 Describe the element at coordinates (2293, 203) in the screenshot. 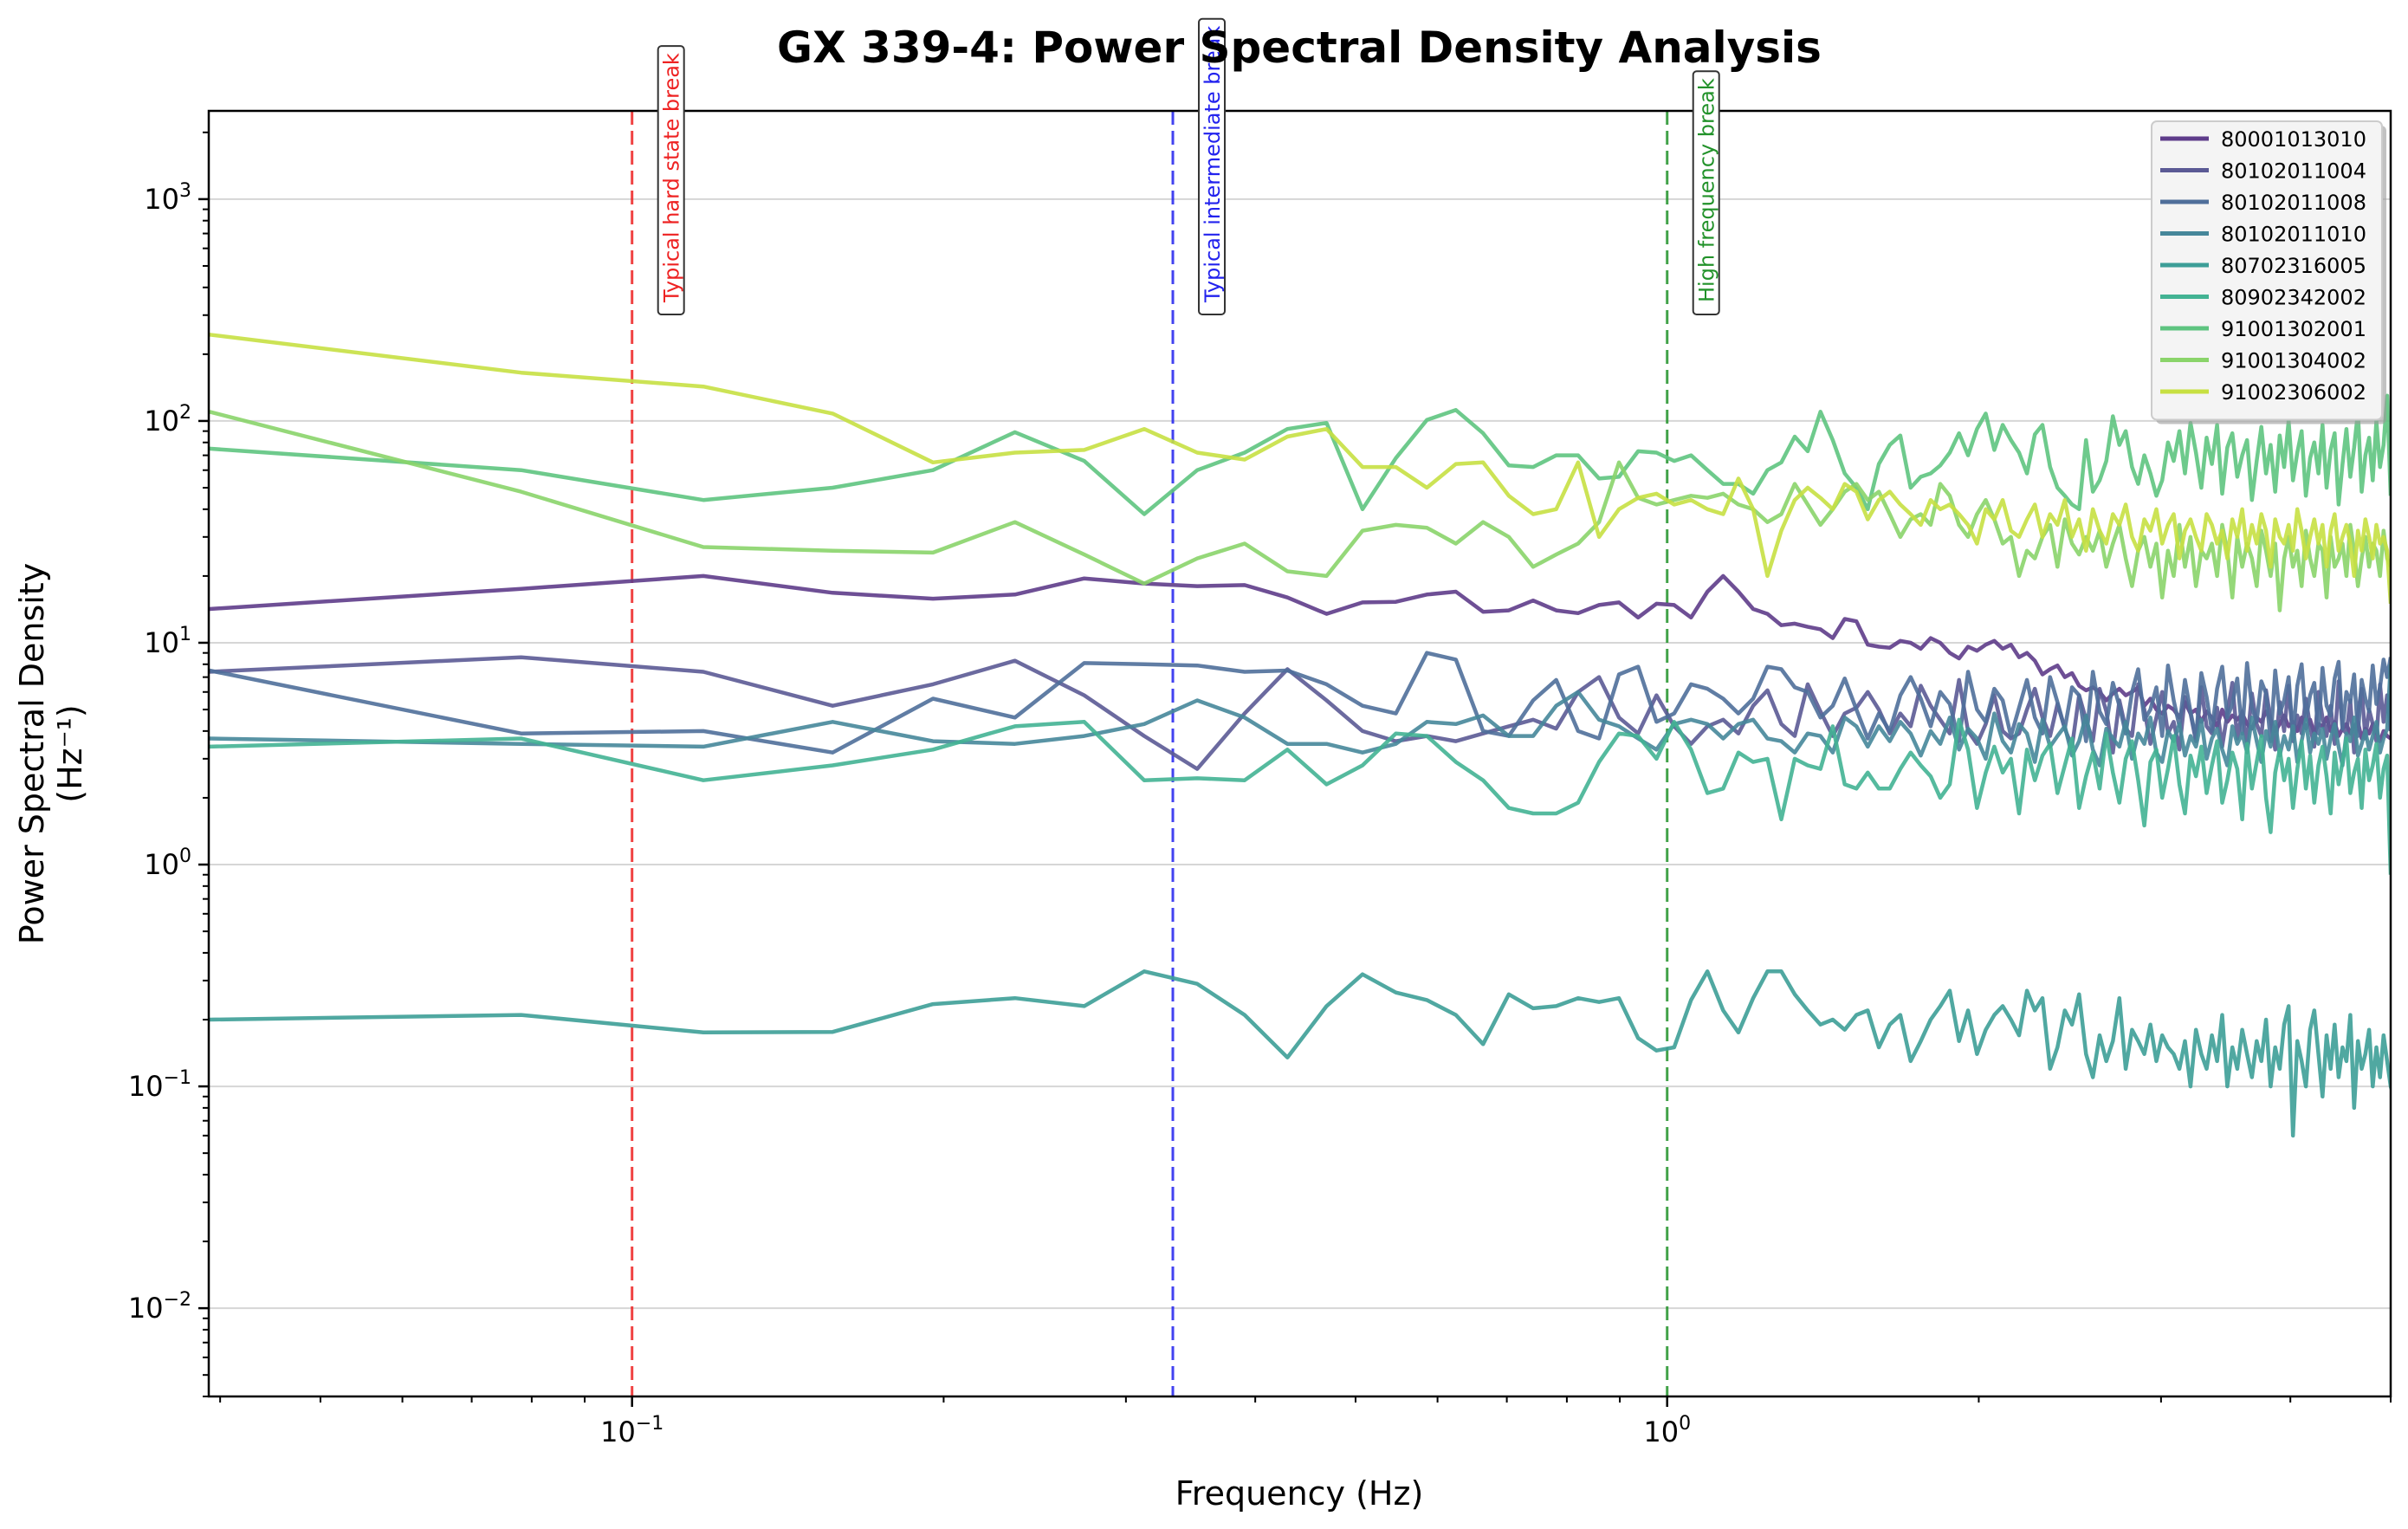

I see `legend-label: 80102011008` at that location.